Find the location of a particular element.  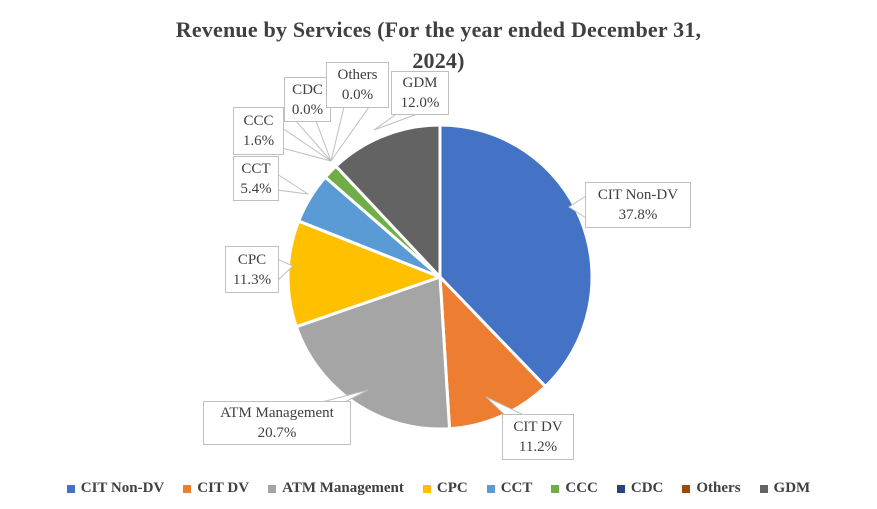

data-label-value: 37.8% is located at coordinates (638, 215).